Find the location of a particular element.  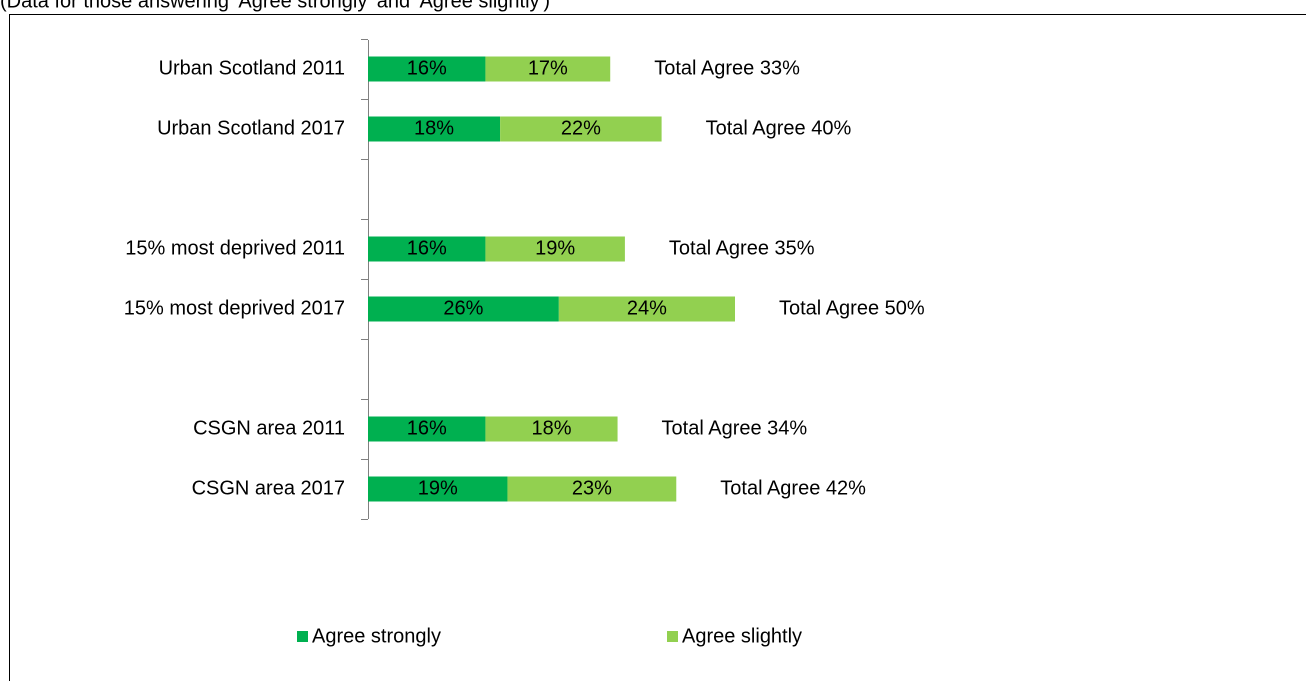

subtitle-backdrop is located at coordinates (430, 7).